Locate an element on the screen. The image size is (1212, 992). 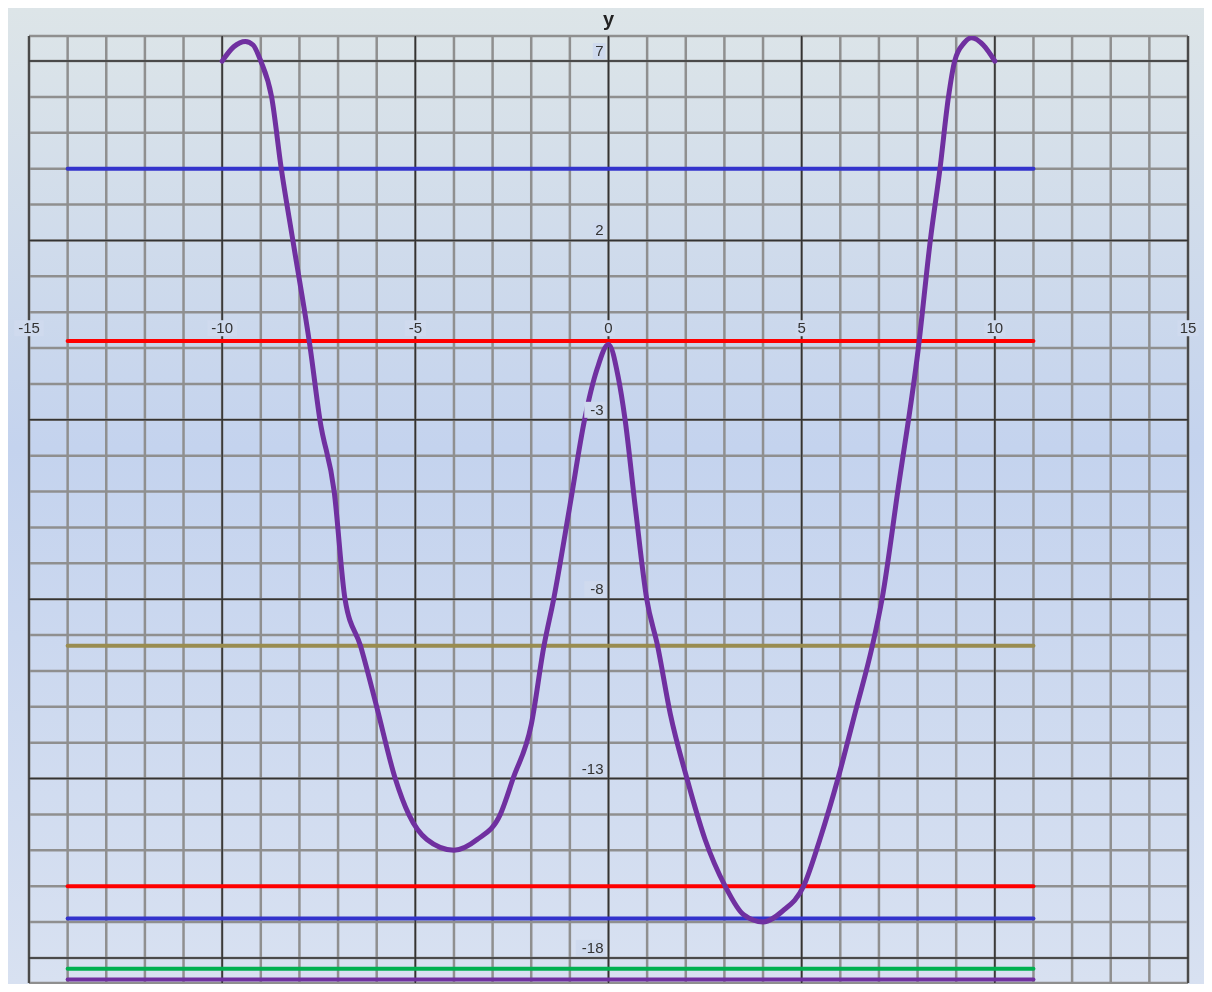
y-tick-label: -3 is located at coordinates (597, 409).